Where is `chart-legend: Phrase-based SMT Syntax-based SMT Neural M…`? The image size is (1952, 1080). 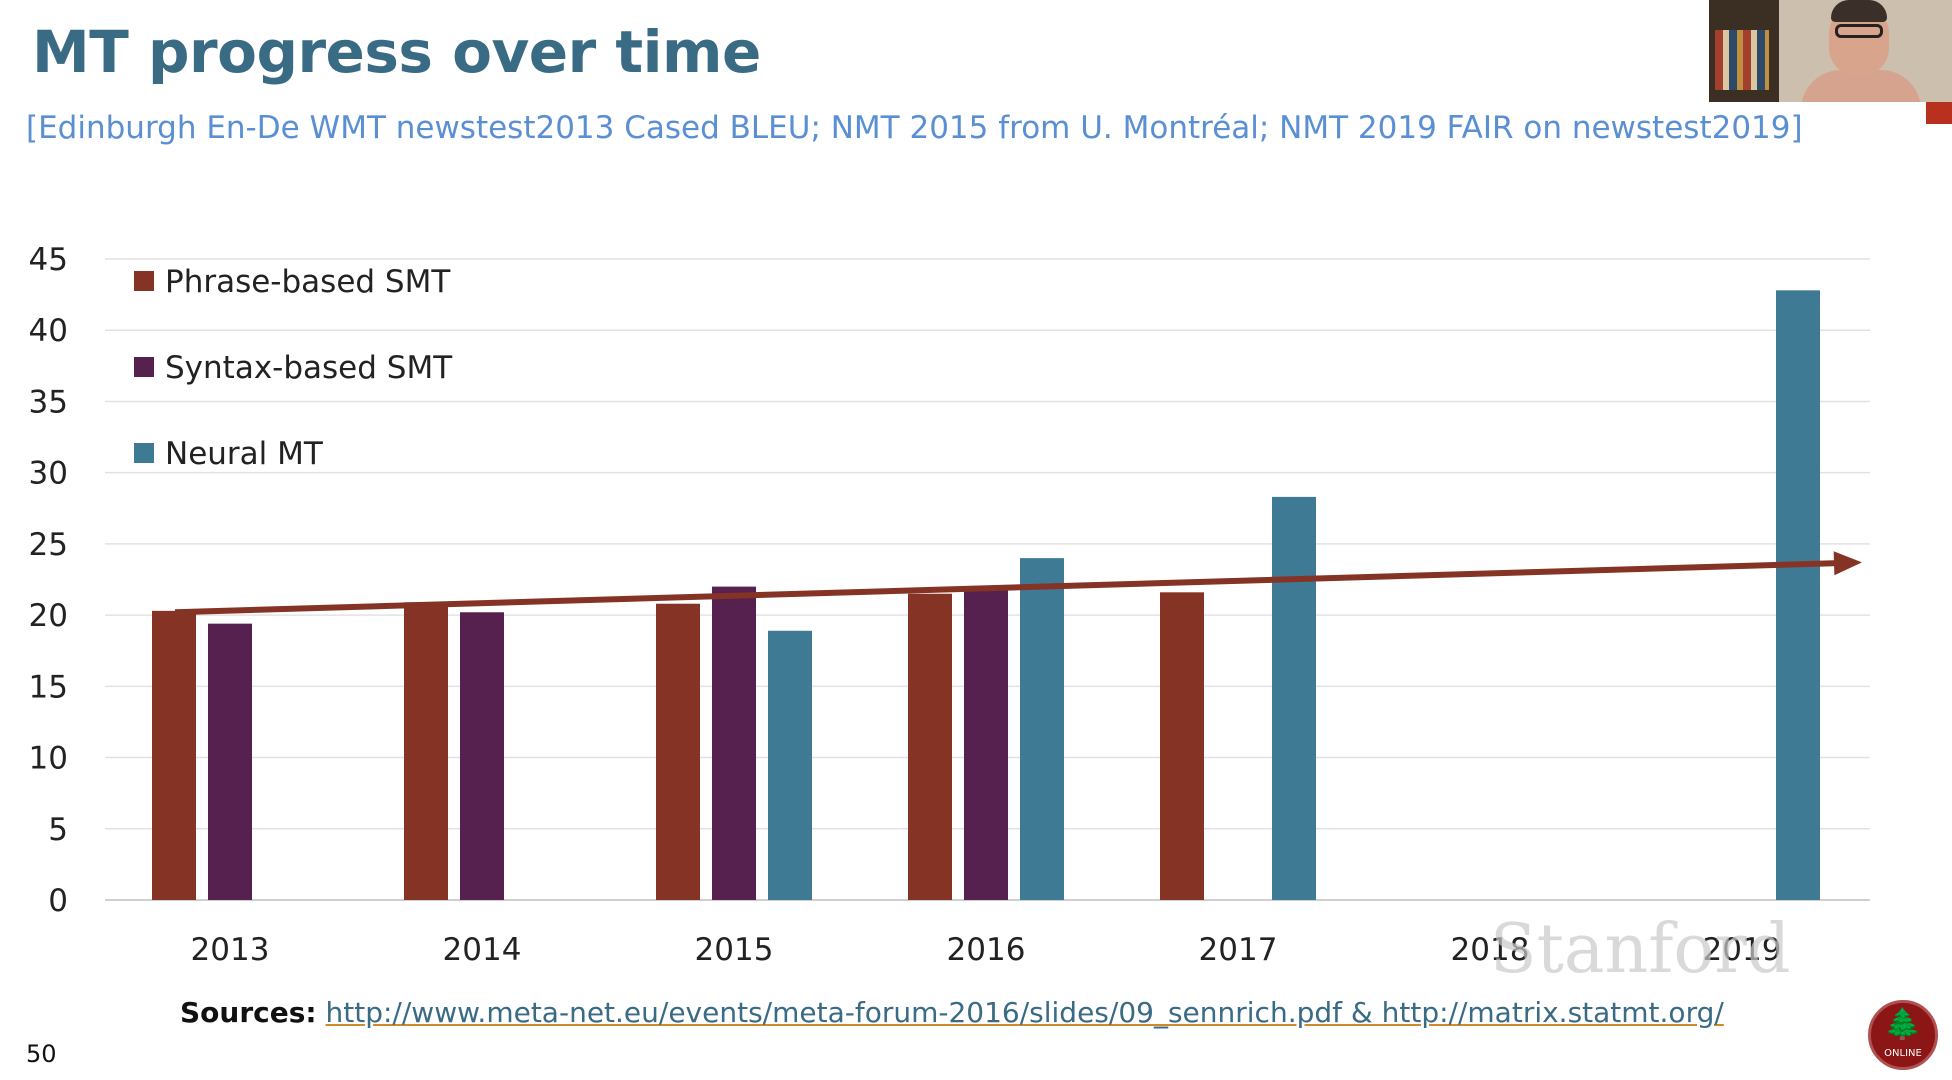 chart-legend: Phrase-based SMT Syntax-based SMT Neural M… is located at coordinates (293, 368).